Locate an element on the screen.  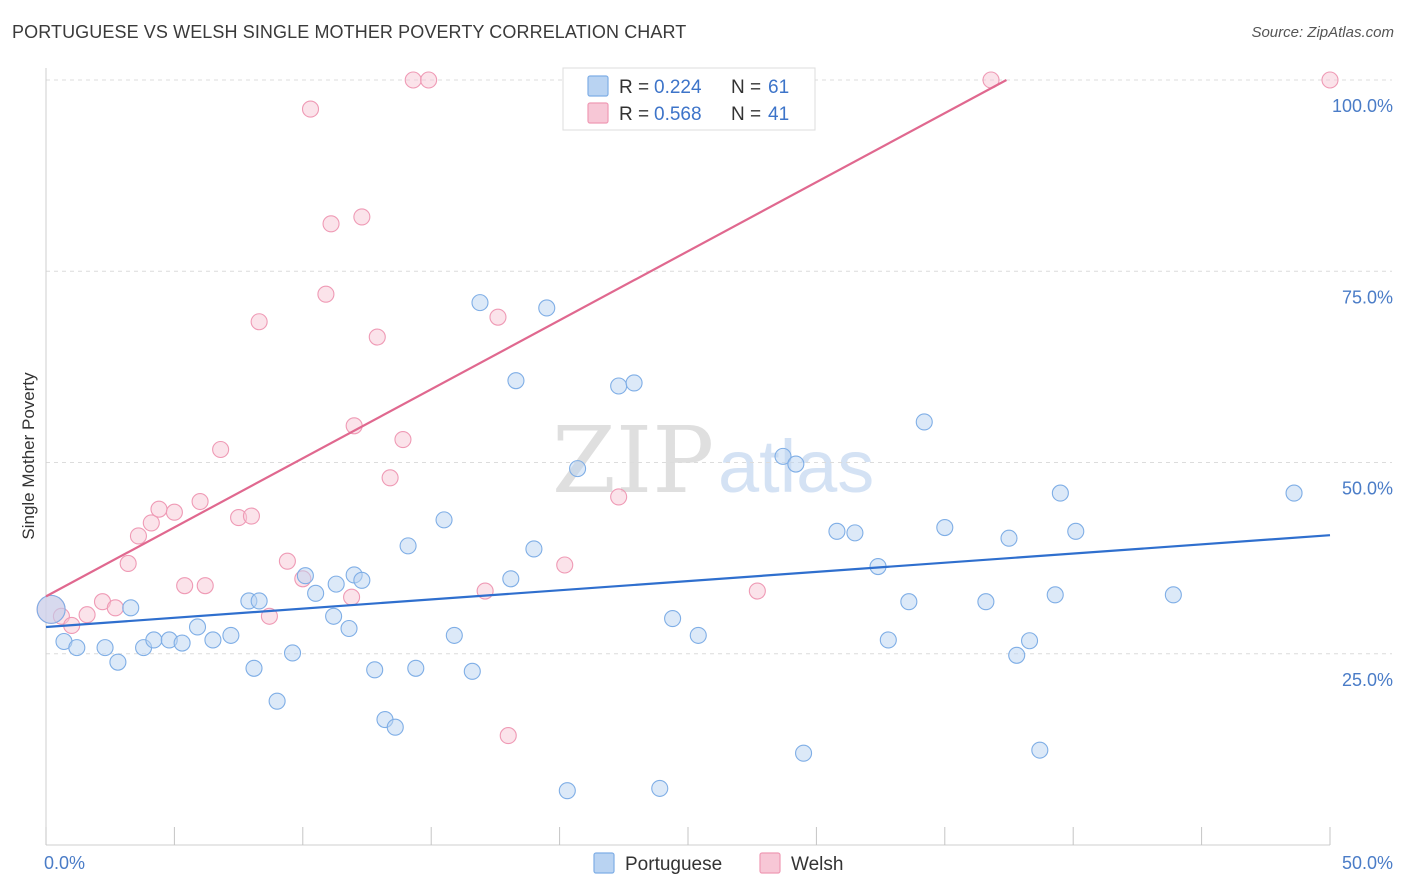
y-tick-label: 100.0% is located at coordinates (1362, 106).